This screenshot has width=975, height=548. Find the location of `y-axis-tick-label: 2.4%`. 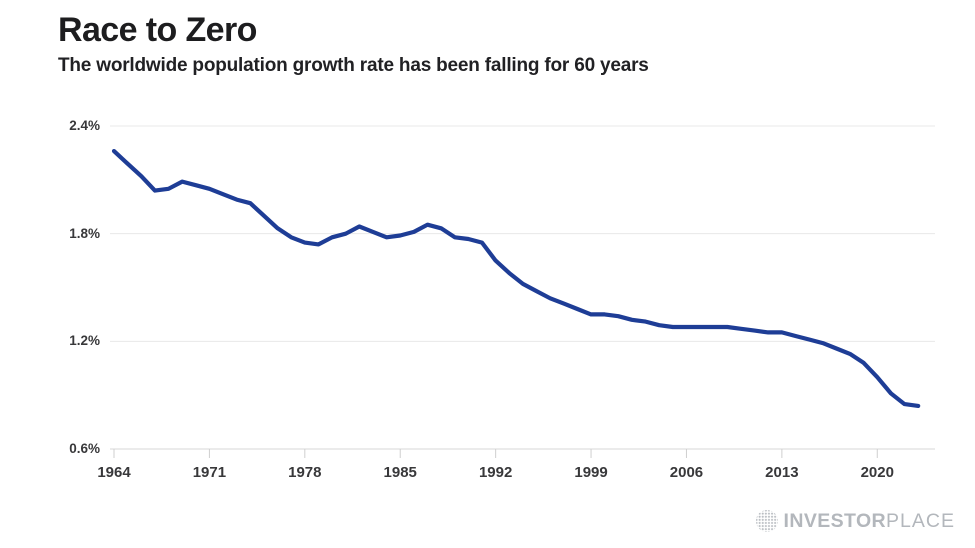

y-axis-tick-label: 2.4% is located at coordinates (84, 125).